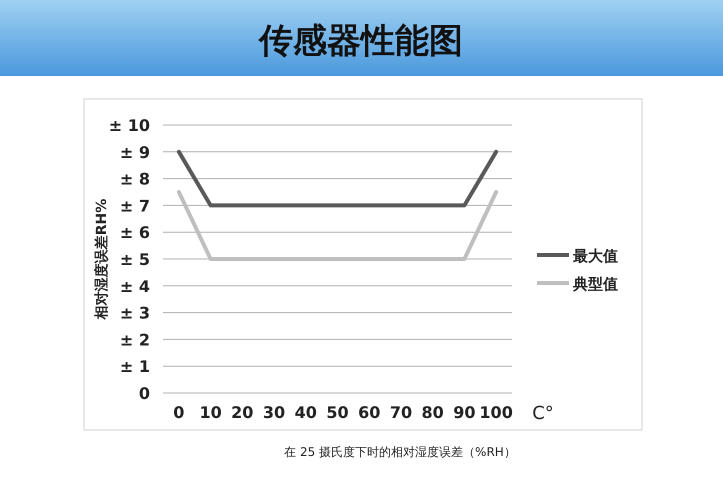  Describe the element at coordinates (135, 366) in the screenshot. I see `y-tick-label: ± 1` at that location.